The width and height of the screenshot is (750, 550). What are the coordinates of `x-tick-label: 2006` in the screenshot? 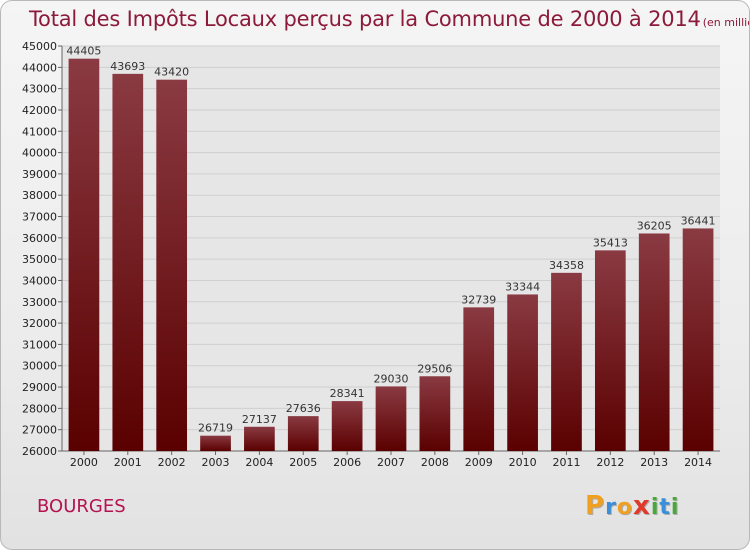 It's located at (347, 462).